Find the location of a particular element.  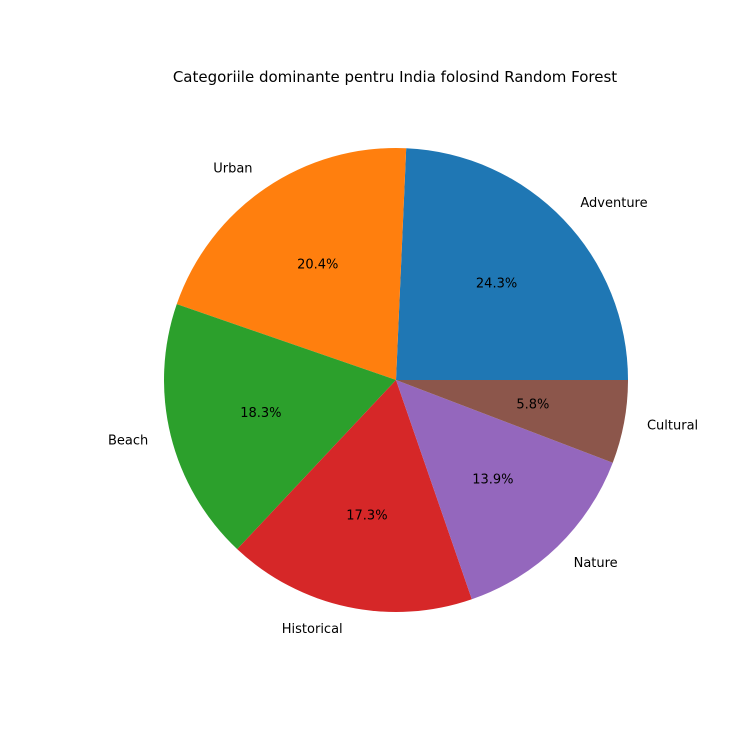

pie-slice-adventure is located at coordinates (512, 264).